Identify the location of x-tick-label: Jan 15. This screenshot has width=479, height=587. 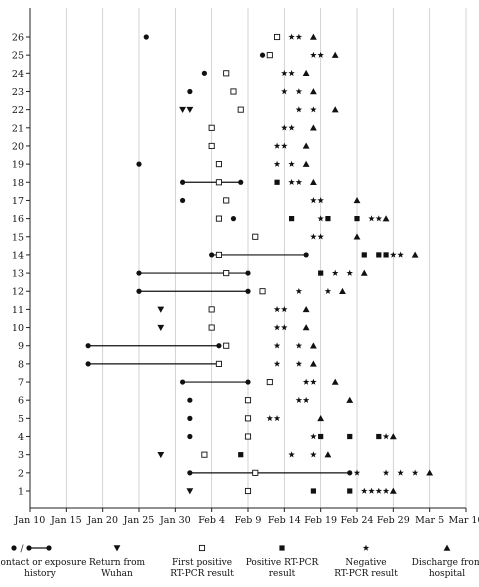
(66, 520).